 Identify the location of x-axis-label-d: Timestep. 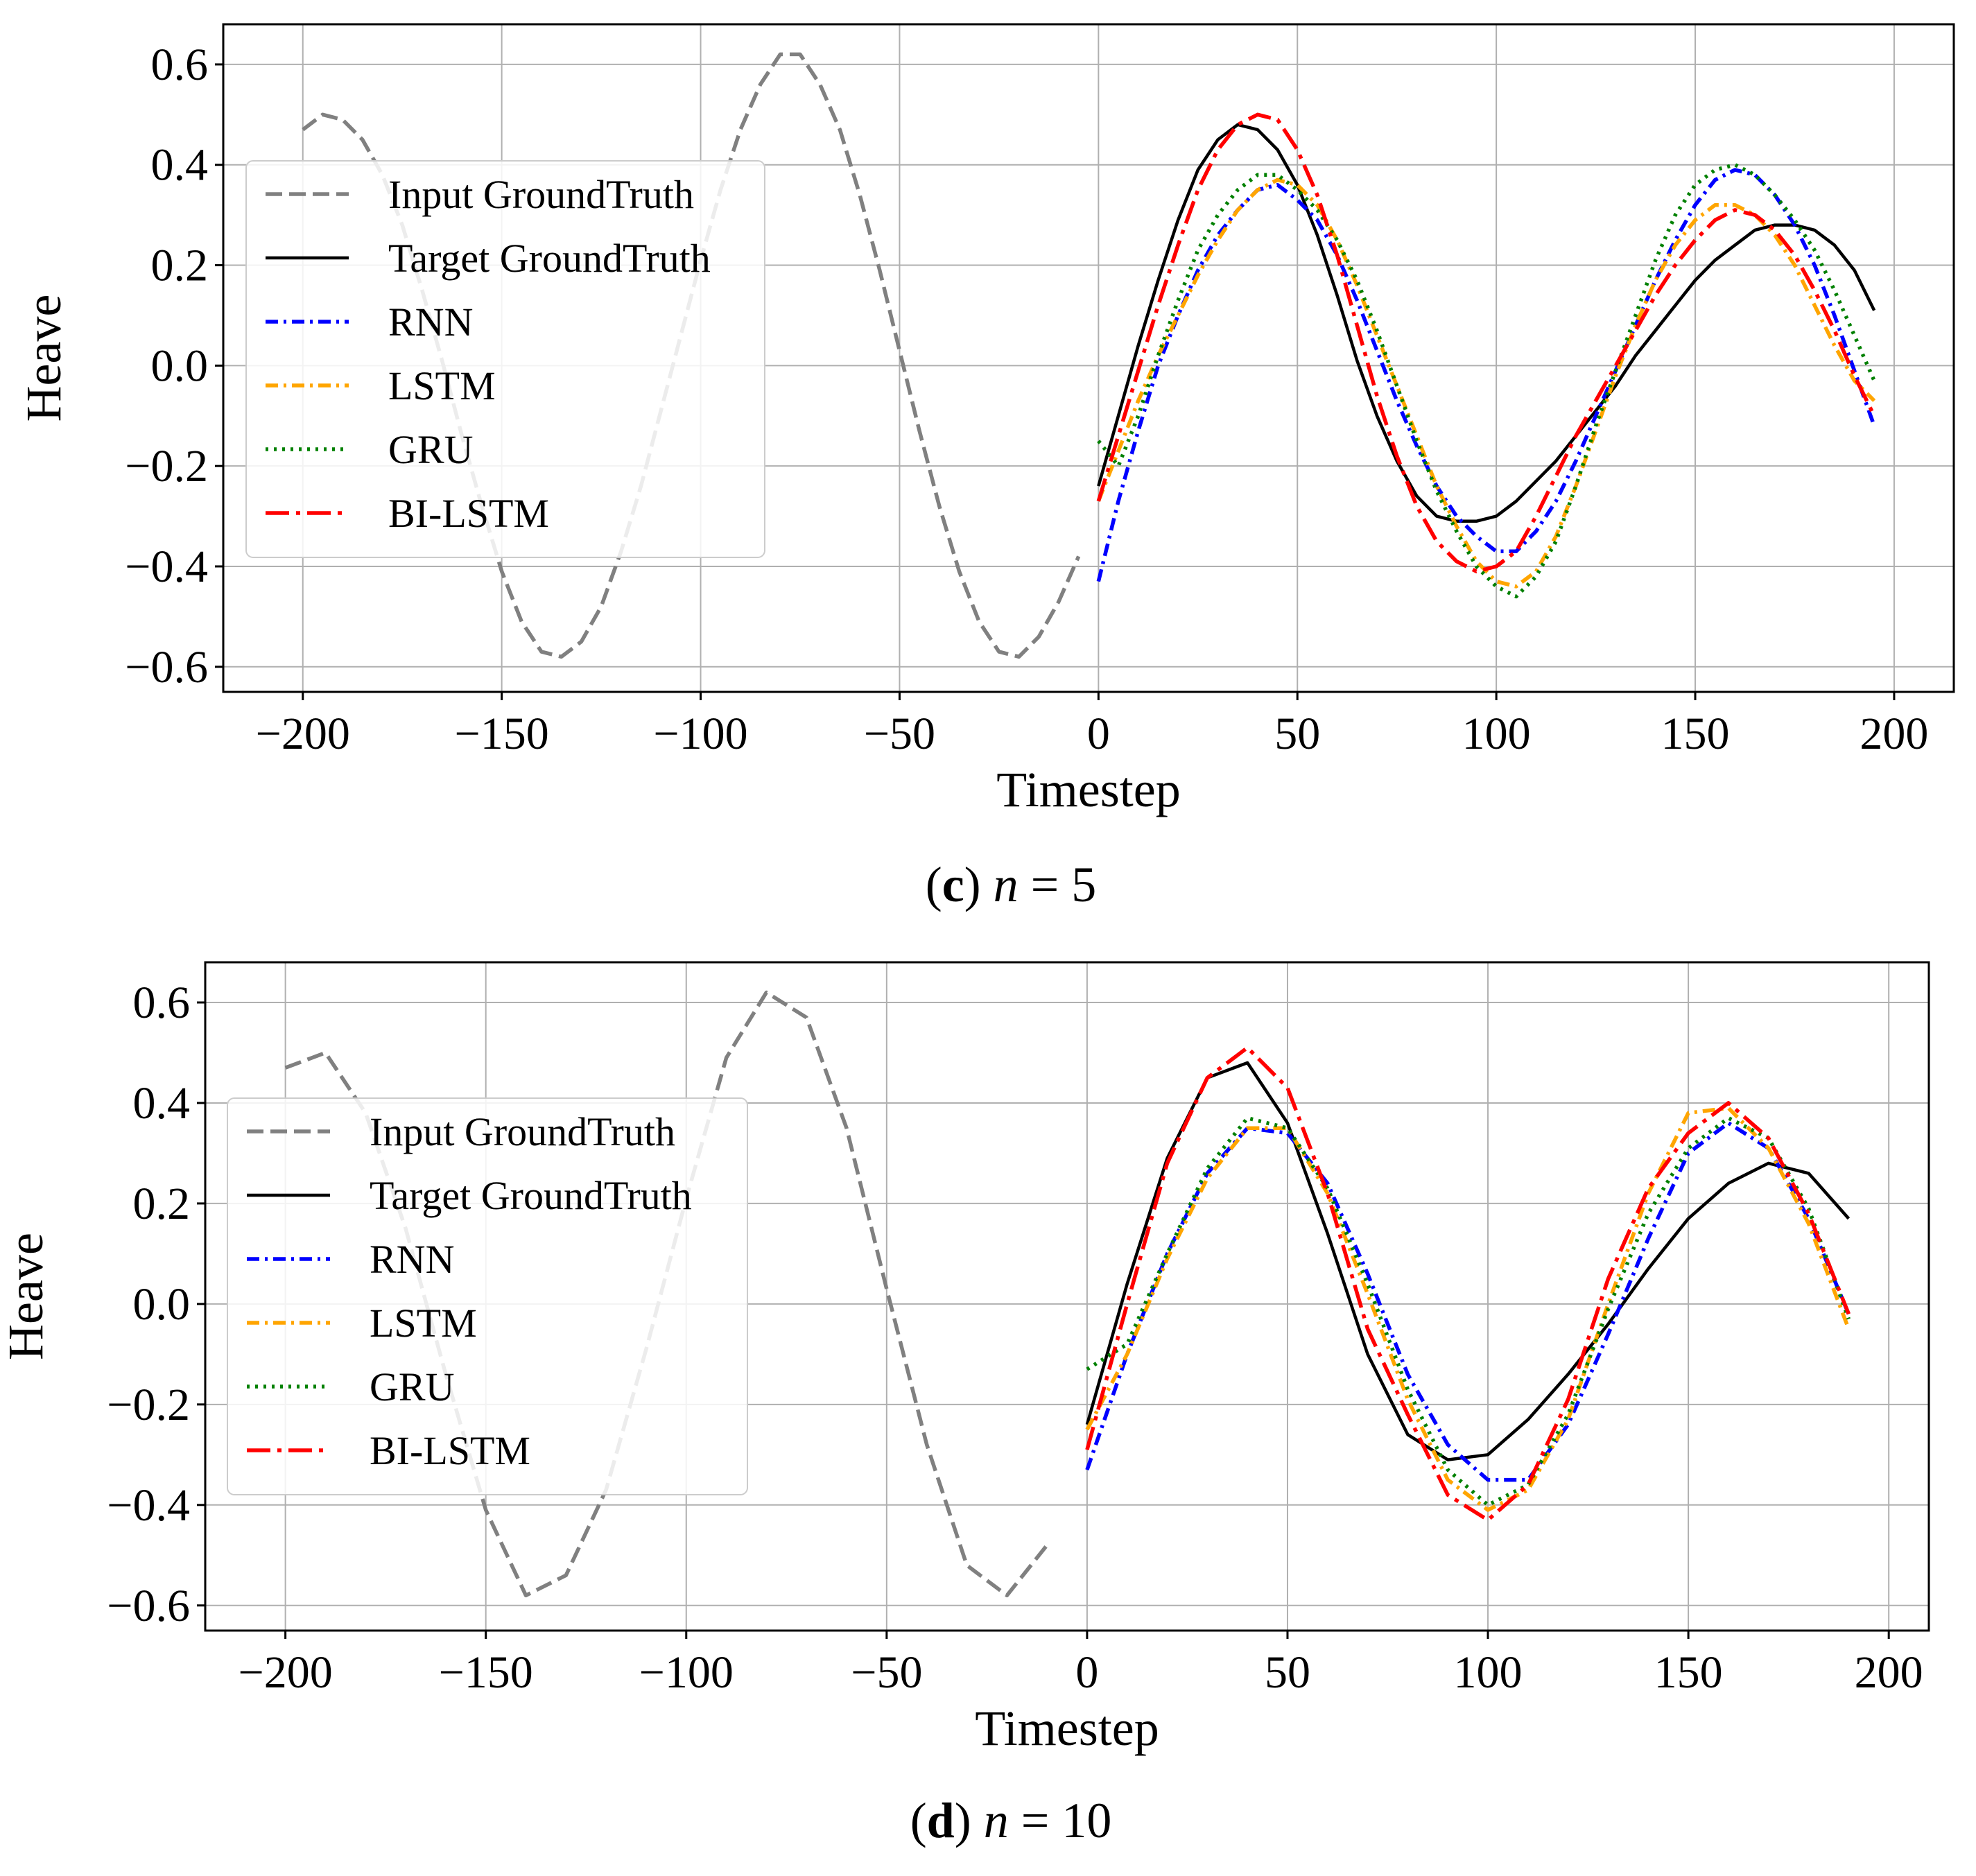
(1067, 1728).